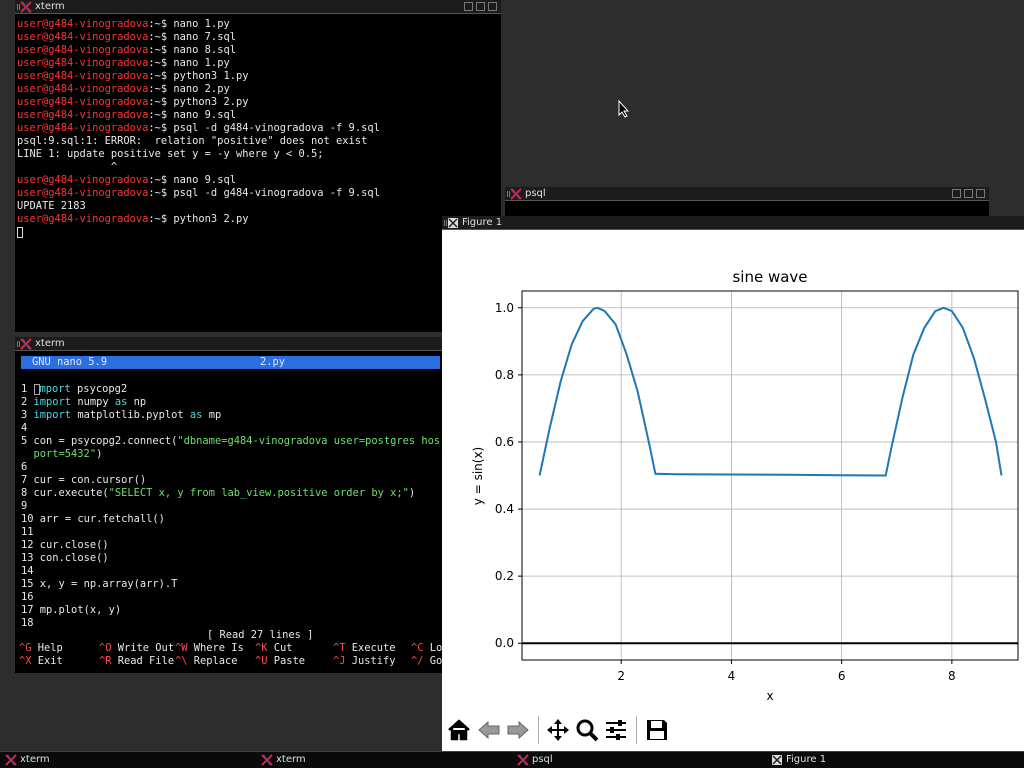  What do you see at coordinates (489, 730) in the screenshot?
I see `back-arrow-icon` at bounding box center [489, 730].